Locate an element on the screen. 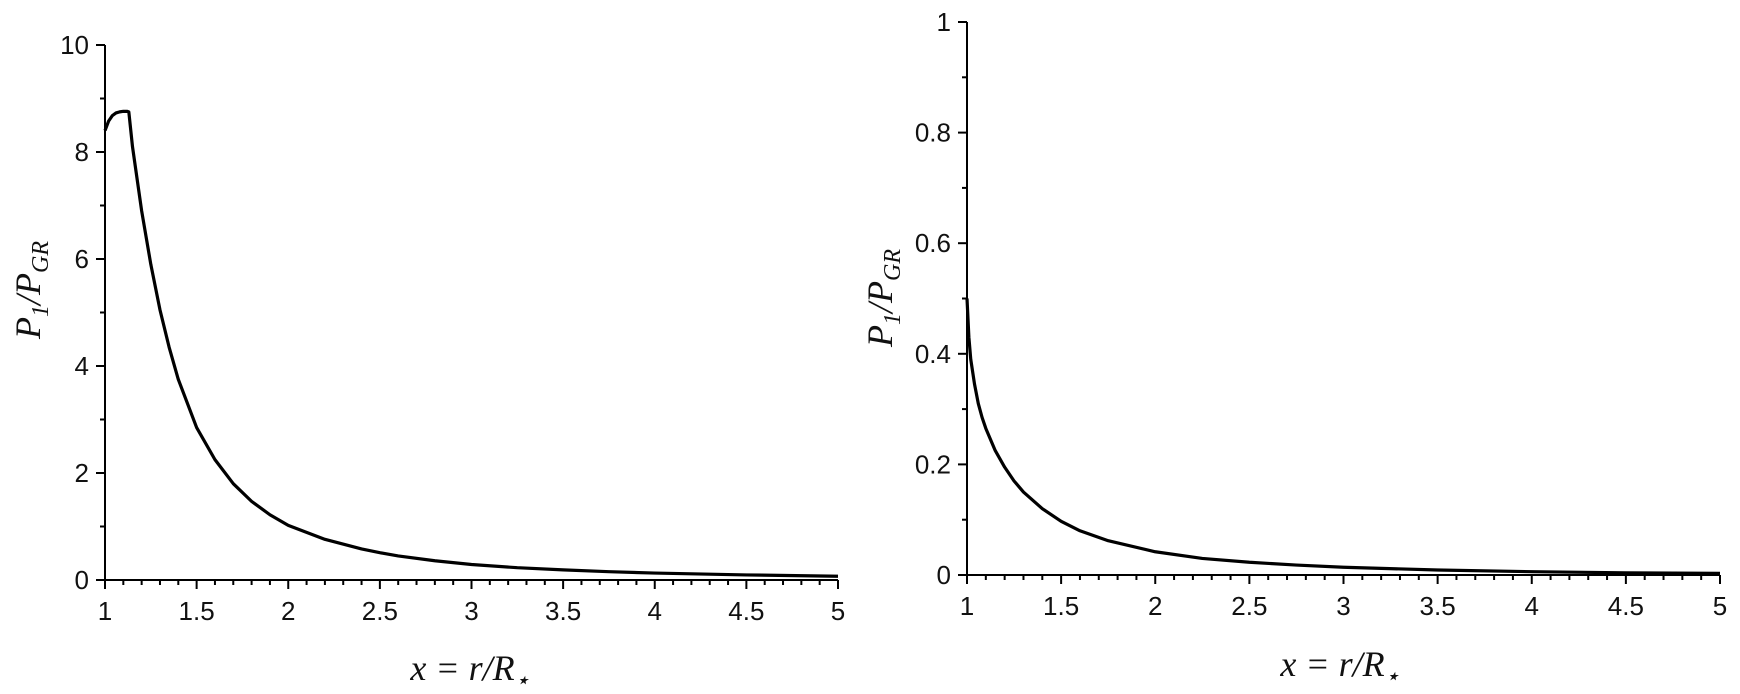 This screenshot has width=1740, height=694. y-axis-label-left: P1/PGR is located at coordinates (31, 290).